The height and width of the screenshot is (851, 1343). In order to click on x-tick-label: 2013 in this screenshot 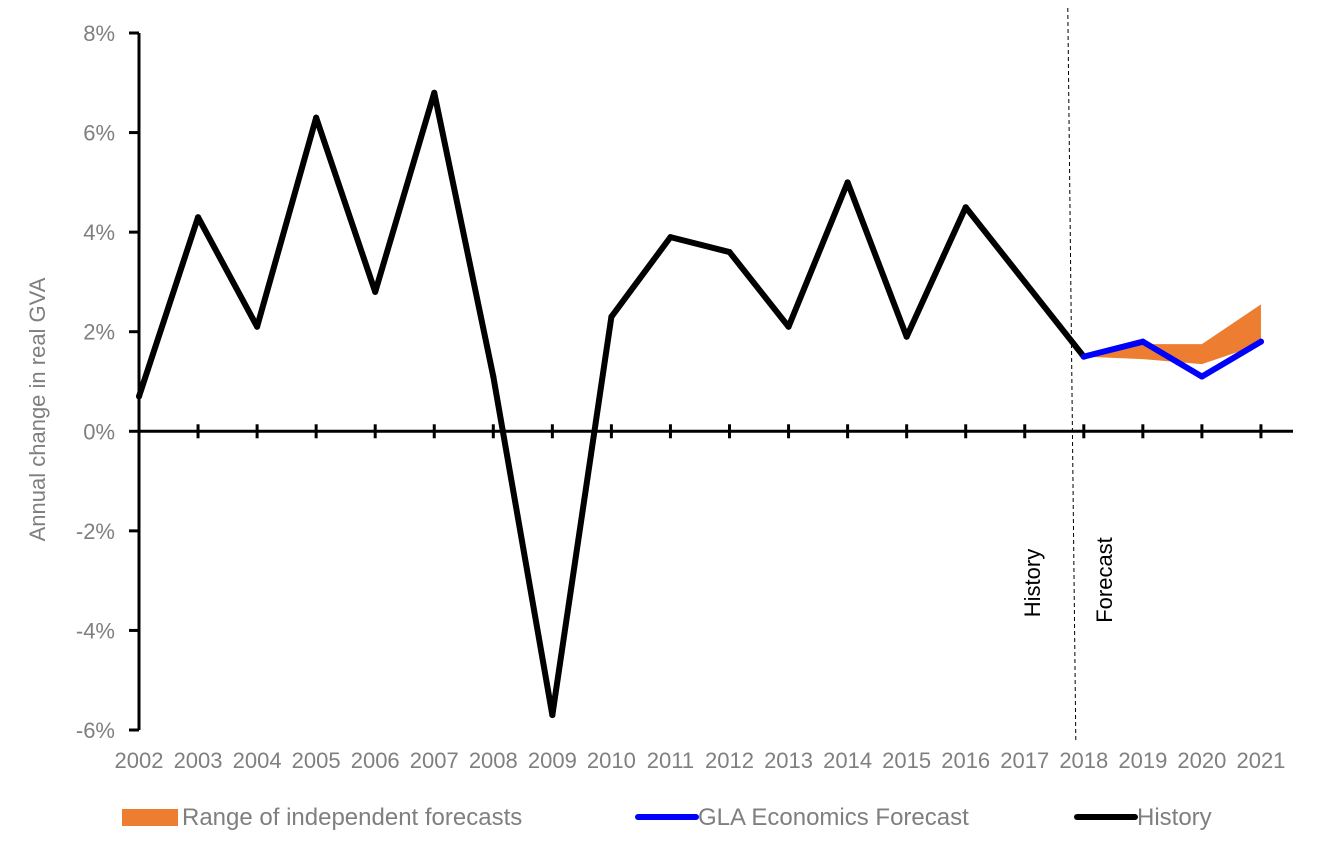, I will do `click(788, 760)`.